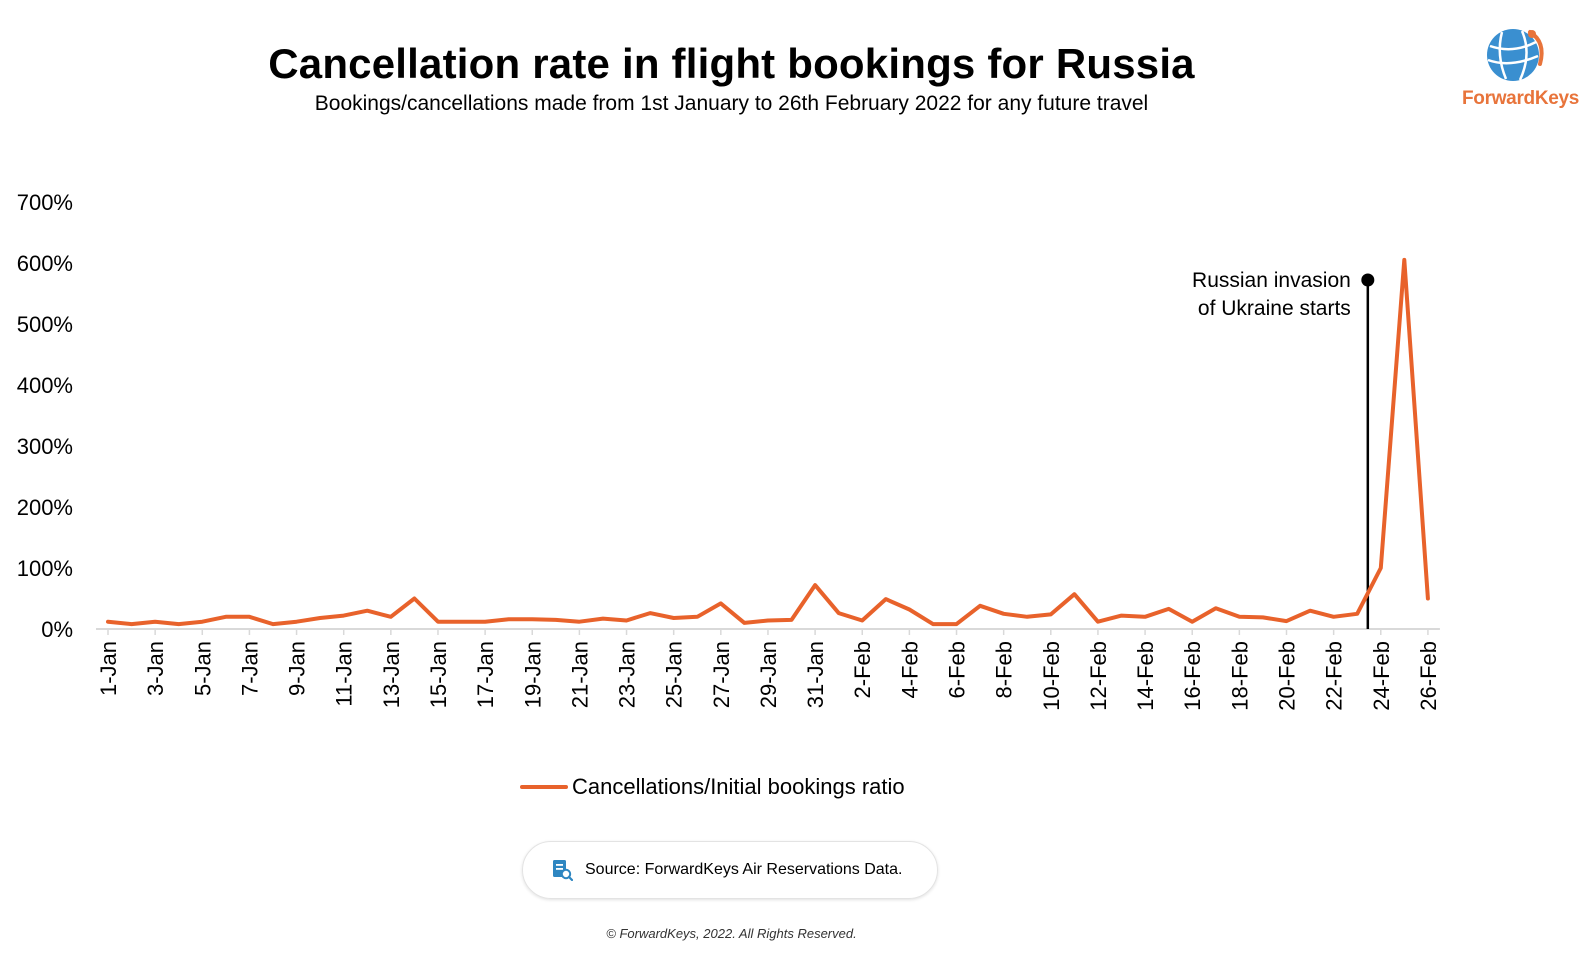 The height and width of the screenshot is (962, 1583). I want to click on y-tick-label: 600%, so click(45, 263).